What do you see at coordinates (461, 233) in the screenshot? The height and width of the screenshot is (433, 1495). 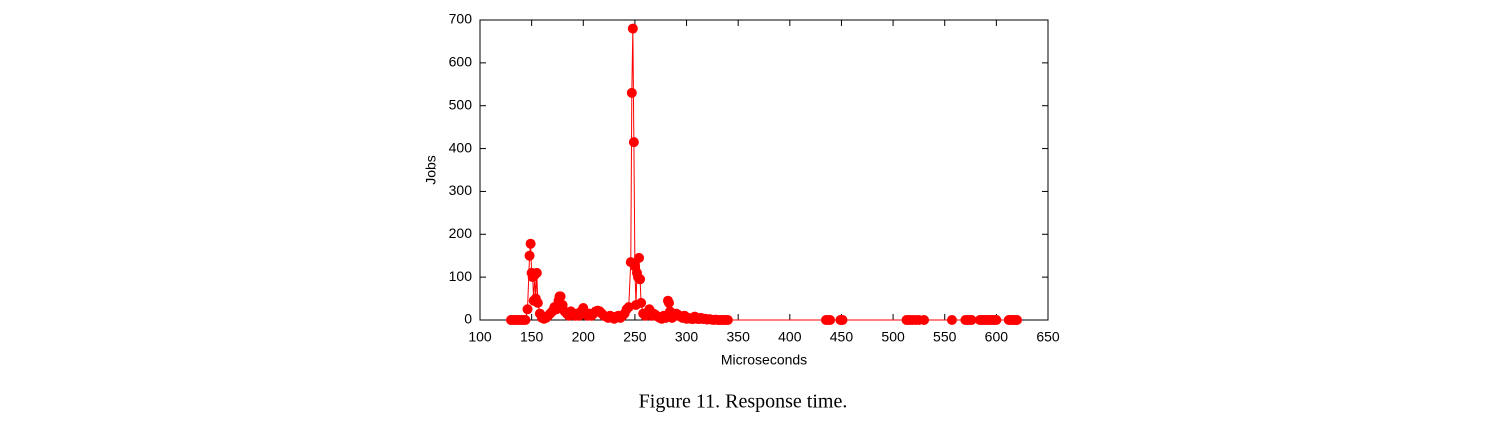 I see `y-tick-label: 200` at bounding box center [461, 233].